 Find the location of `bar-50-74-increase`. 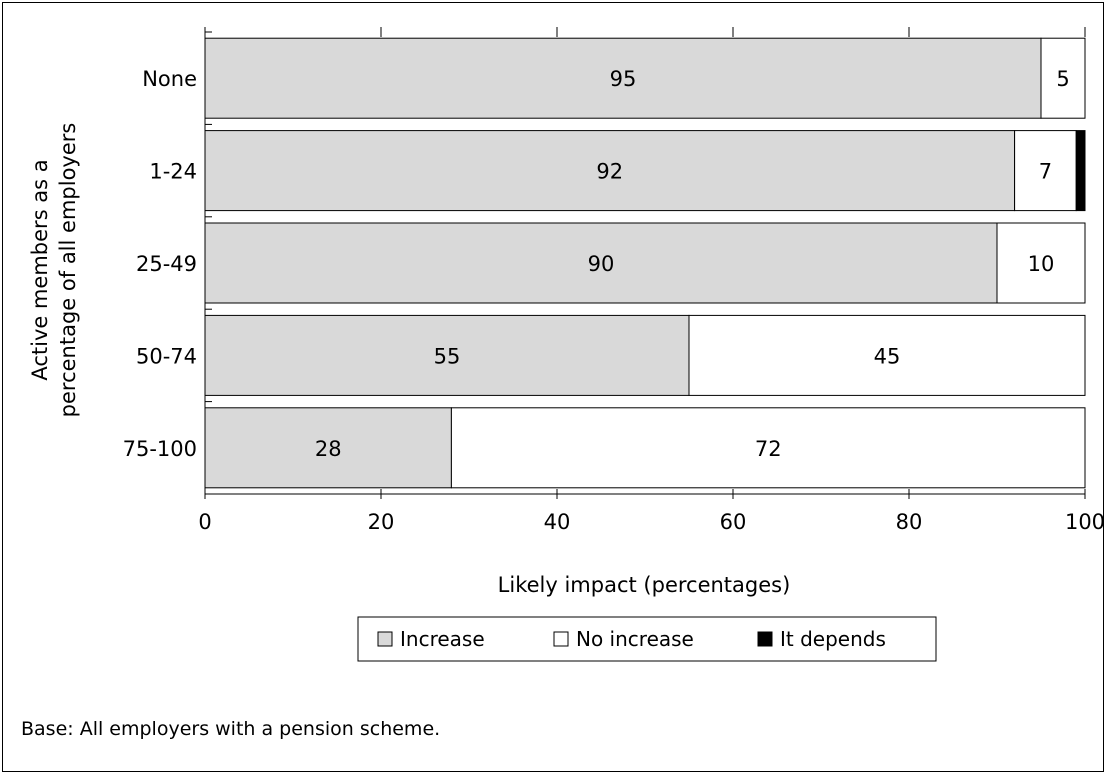

bar-50-74-increase is located at coordinates (447, 355).